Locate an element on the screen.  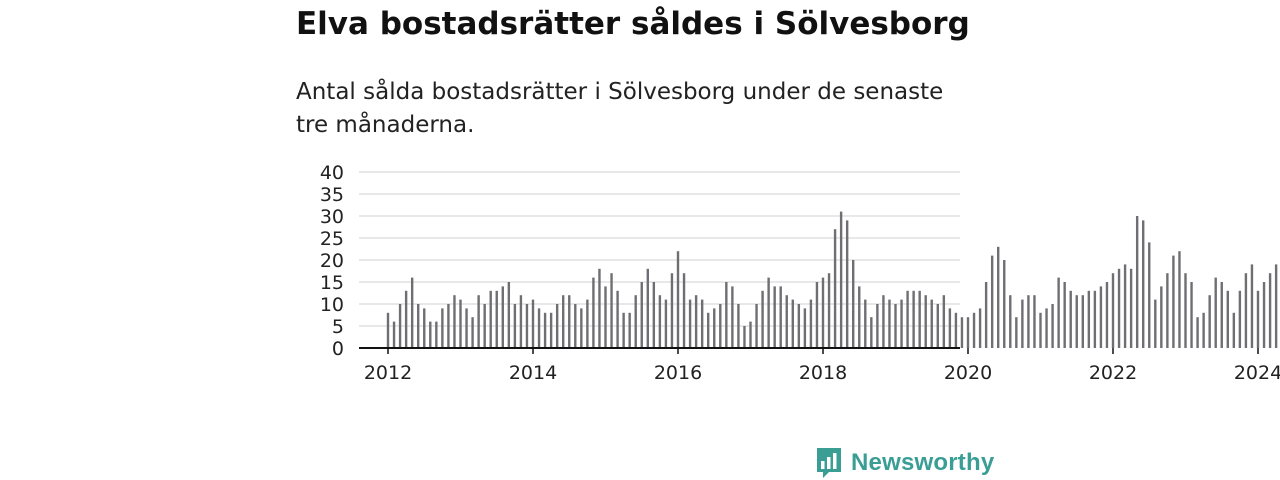
x-tick-label: 2014 is located at coordinates (533, 373).